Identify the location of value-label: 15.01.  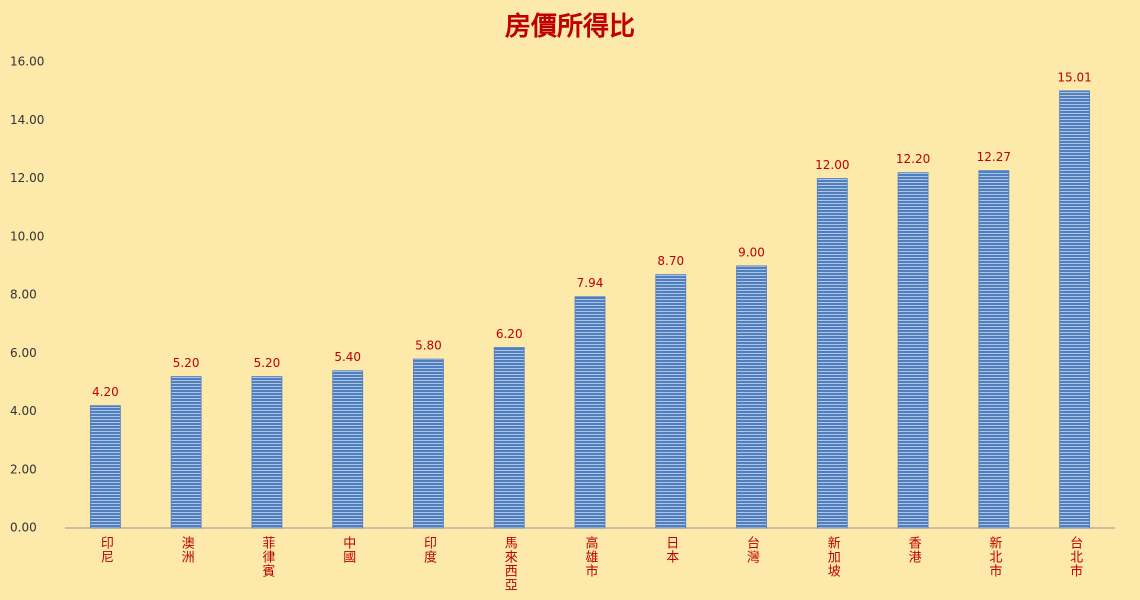
(1074, 77).